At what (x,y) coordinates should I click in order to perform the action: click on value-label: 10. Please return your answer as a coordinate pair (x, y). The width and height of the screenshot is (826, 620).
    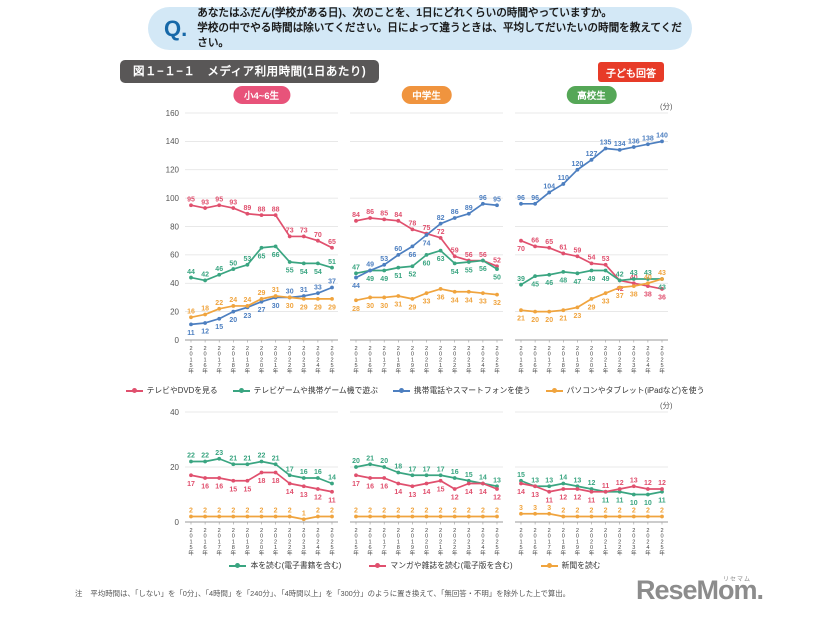
    Looking at the image, I should click on (634, 503).